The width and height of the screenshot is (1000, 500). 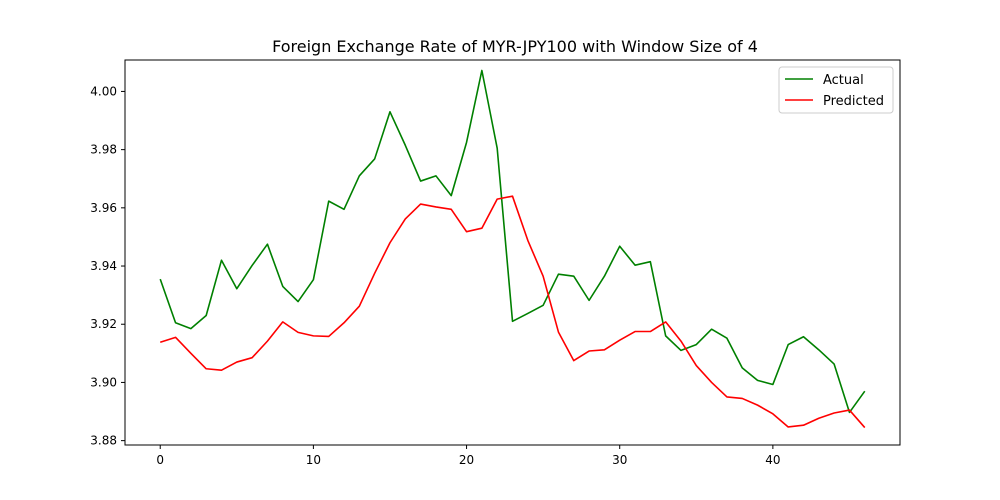 What do you see at coordinates (103, 266) in the screenshot?
I see `y-tick-label: 3.94` at bounding box center [103, 266].